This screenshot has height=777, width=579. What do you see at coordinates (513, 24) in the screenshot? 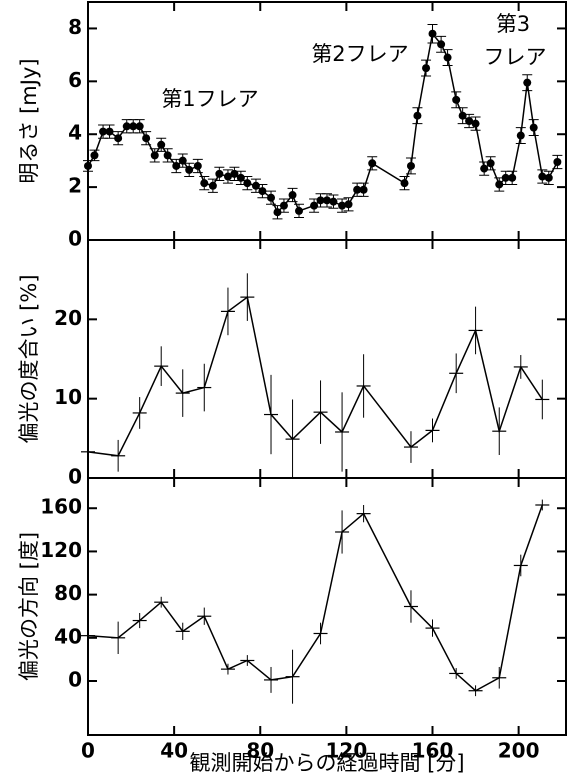
I see `annotation: 第3` at bounding box center [513, 24].